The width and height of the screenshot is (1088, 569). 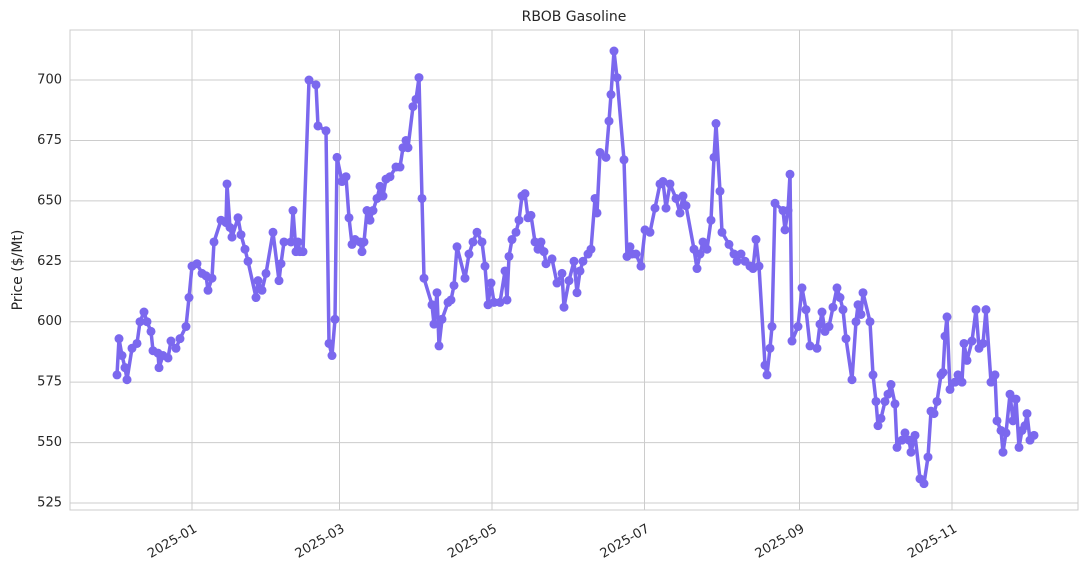 What do you see at coordinates (49, 321) in the screenshot?
I see `y-tick-label: 600` at bounding box center [49, 321].